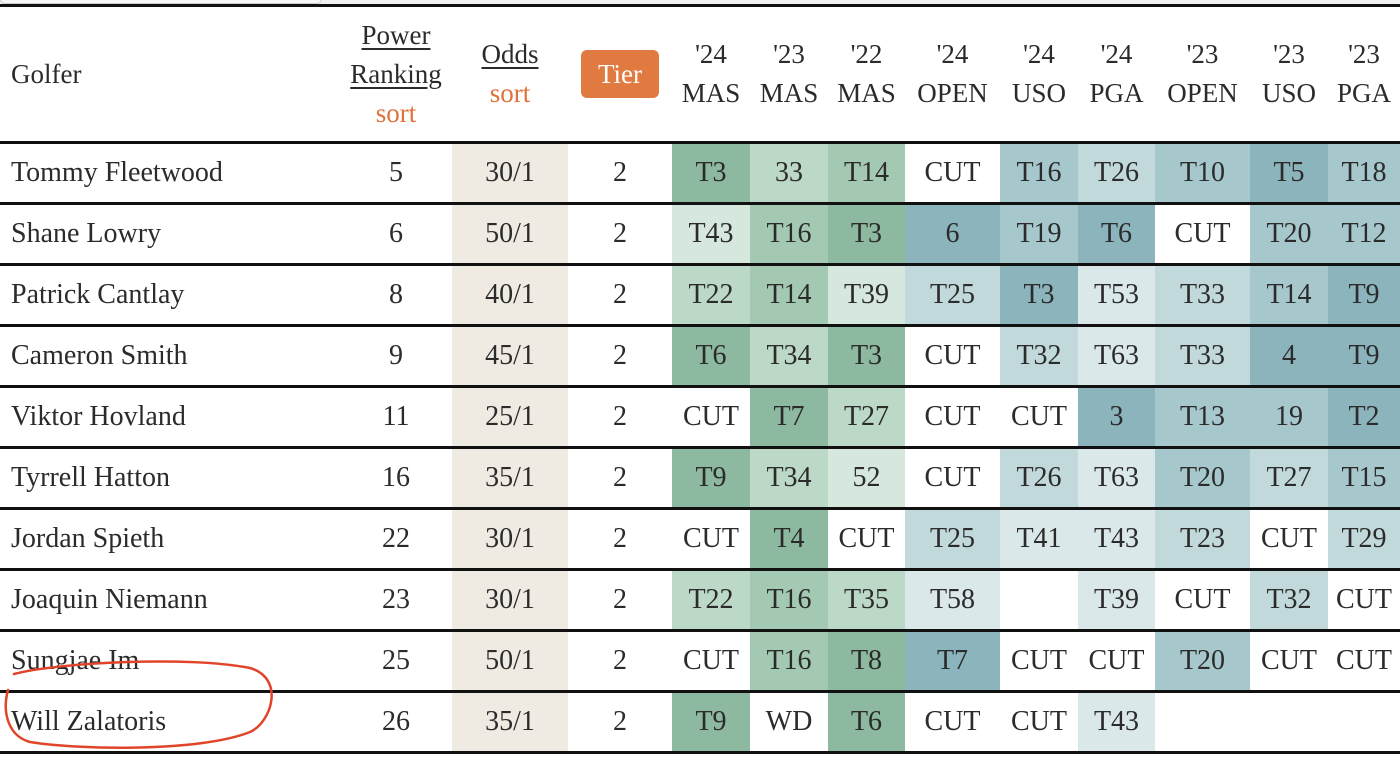 The image size is (1400, 760). I want to click on golfer-name: Tyrrell Hatton, so click(90, 477).